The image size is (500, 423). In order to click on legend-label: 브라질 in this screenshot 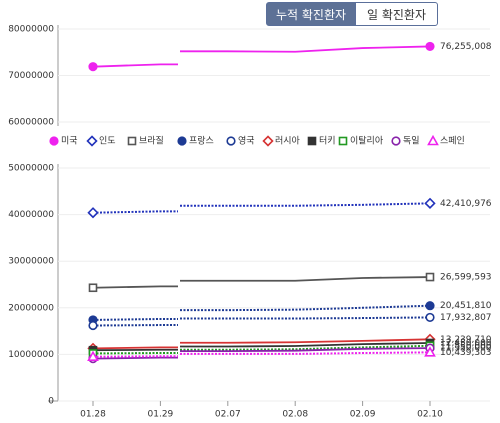, I will do `click(151, 141)`.